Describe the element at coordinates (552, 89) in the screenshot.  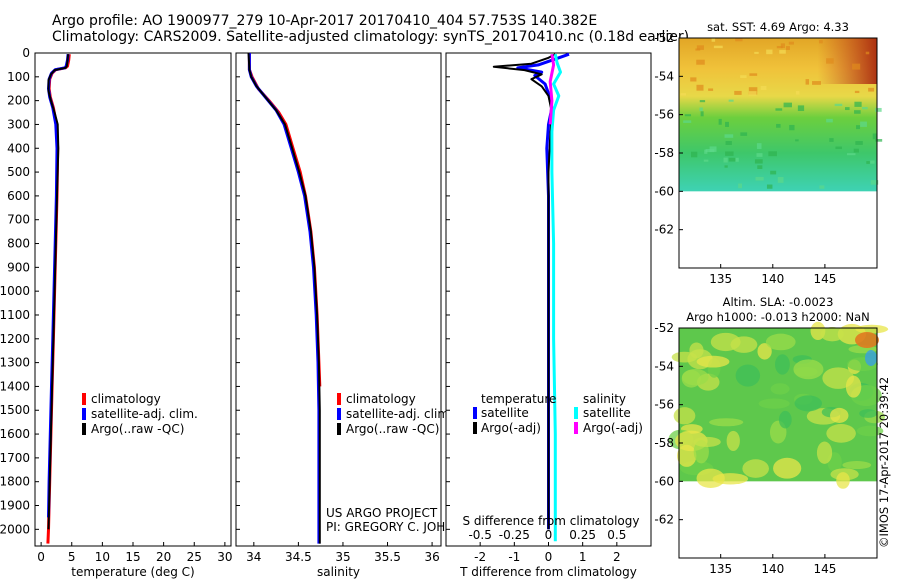
I see `series-line-magenta` at that location.